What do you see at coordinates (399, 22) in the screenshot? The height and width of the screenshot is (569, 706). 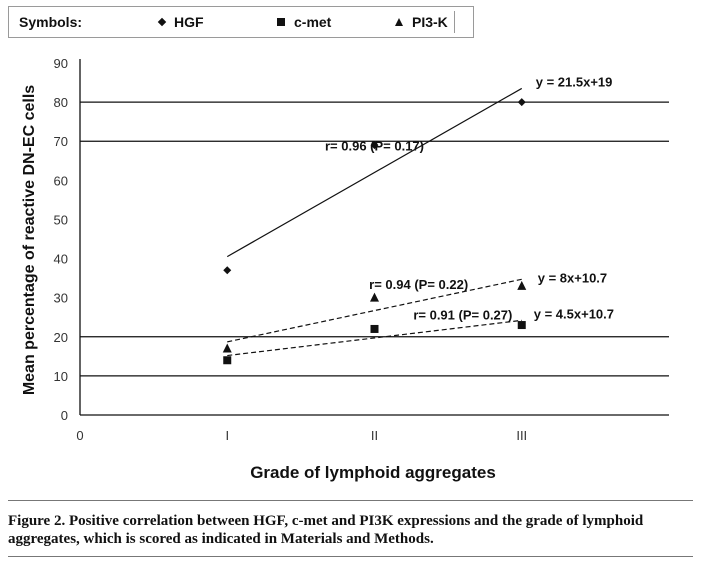 I see `triangle-icon` at bounding box center [399, 22].